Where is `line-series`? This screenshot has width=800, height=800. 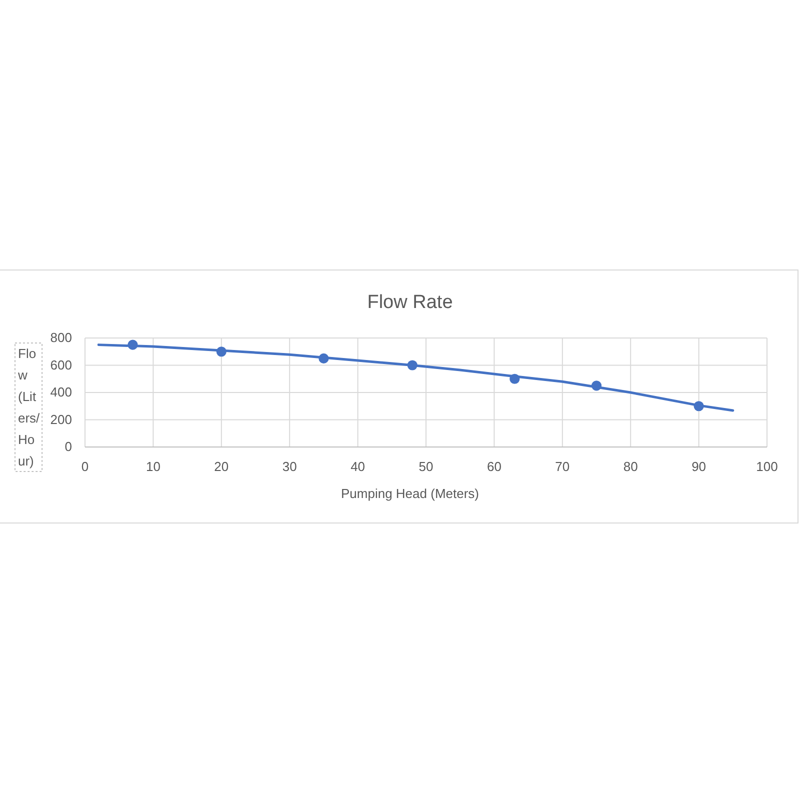
line-series is located at coordinates (415, 378).